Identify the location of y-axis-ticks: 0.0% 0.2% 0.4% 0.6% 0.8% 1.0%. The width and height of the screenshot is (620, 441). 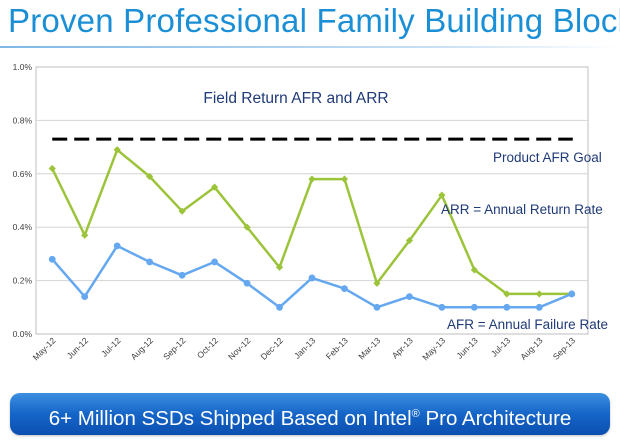
(23, 200).